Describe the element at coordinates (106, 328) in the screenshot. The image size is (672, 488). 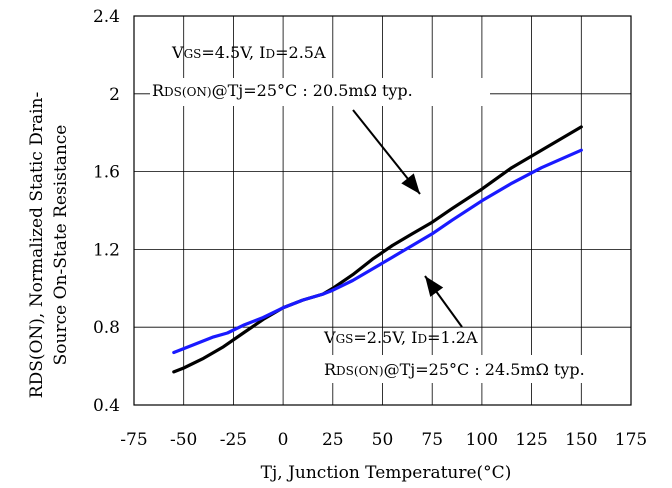
I see `y-tick-label: 0.8` at that location.